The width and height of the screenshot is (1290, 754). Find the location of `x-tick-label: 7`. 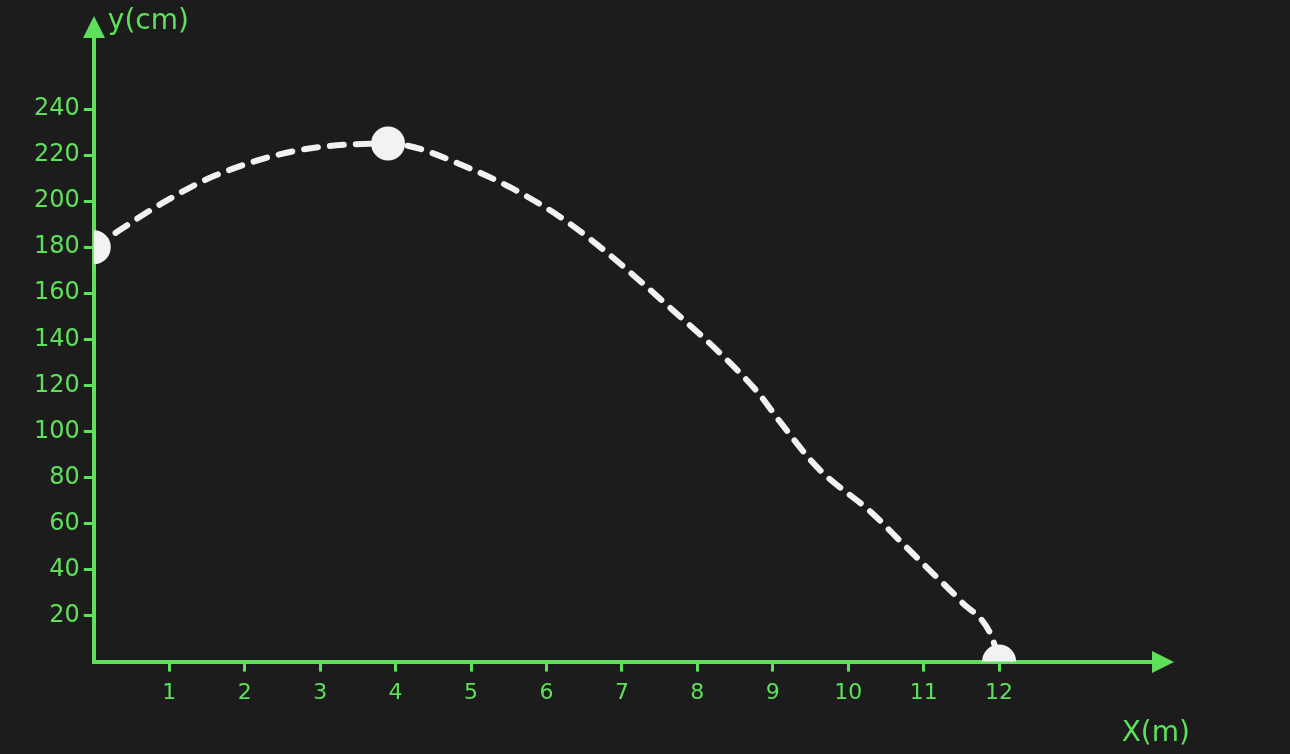

x-tick-label: 7 is located at coordinates (621, 691).